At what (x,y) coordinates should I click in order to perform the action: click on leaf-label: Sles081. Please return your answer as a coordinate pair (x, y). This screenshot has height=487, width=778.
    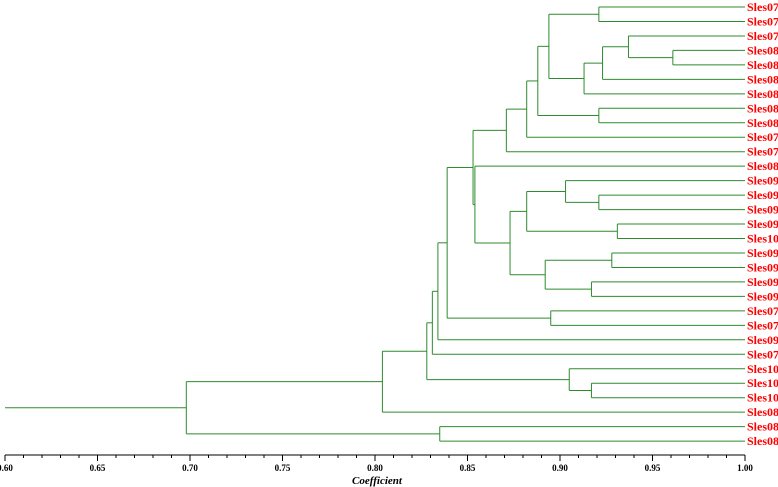
    Looking at the image, I should click on (762, 65).